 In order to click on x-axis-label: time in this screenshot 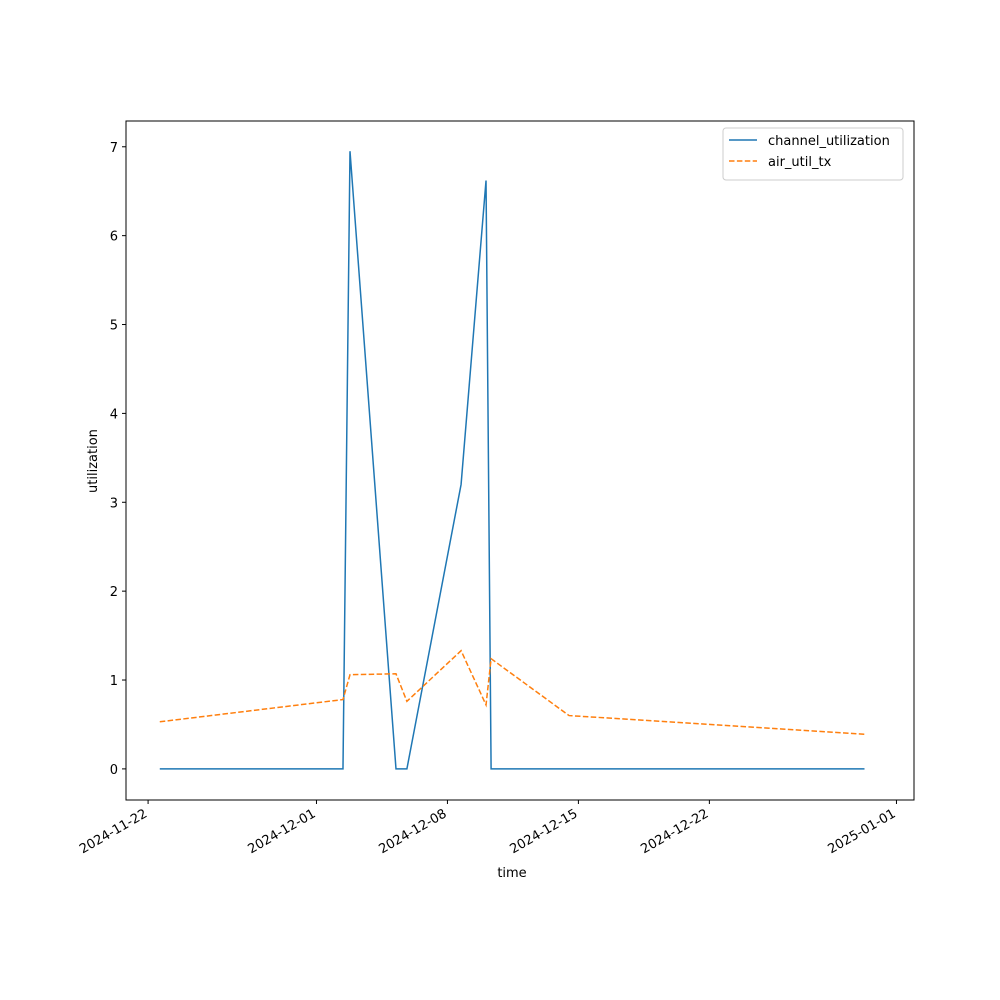, I will do `click(511, 873)`.